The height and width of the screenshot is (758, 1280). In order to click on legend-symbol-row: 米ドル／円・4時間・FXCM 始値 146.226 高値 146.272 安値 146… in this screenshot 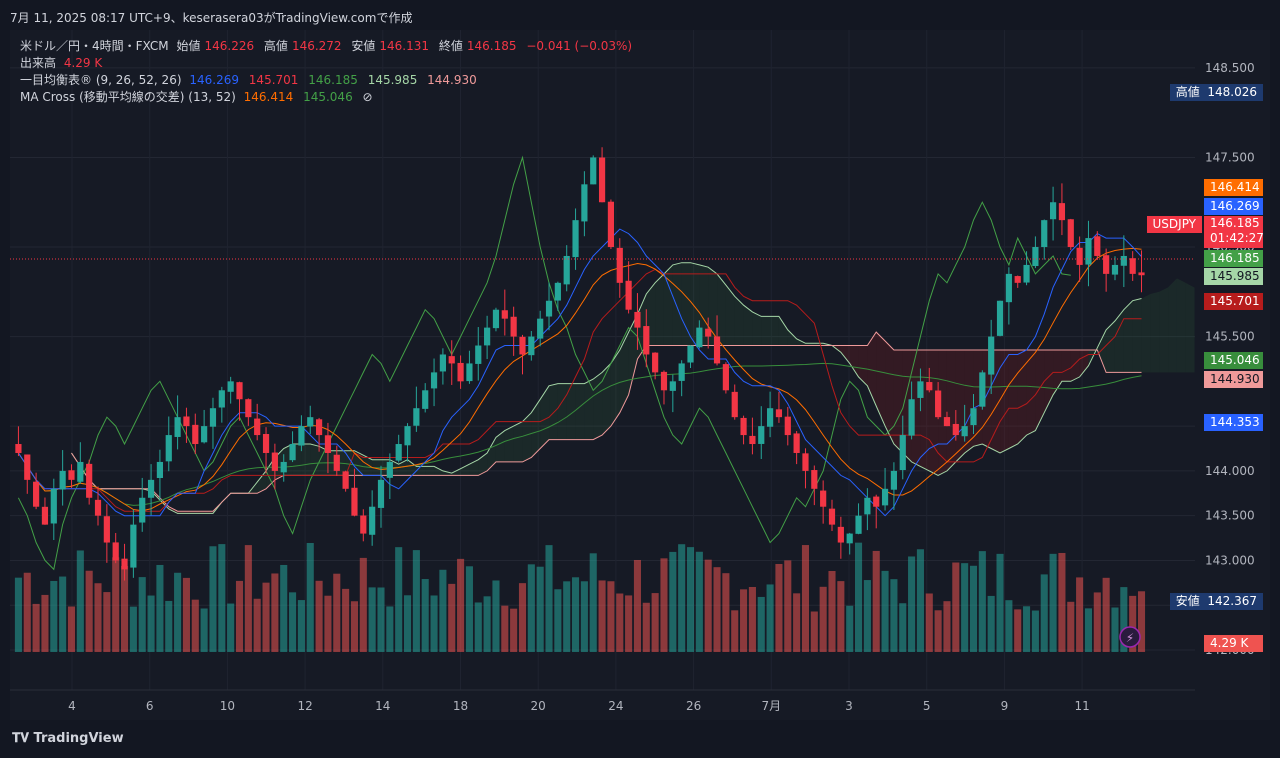, I will do `click(329, 46)`.